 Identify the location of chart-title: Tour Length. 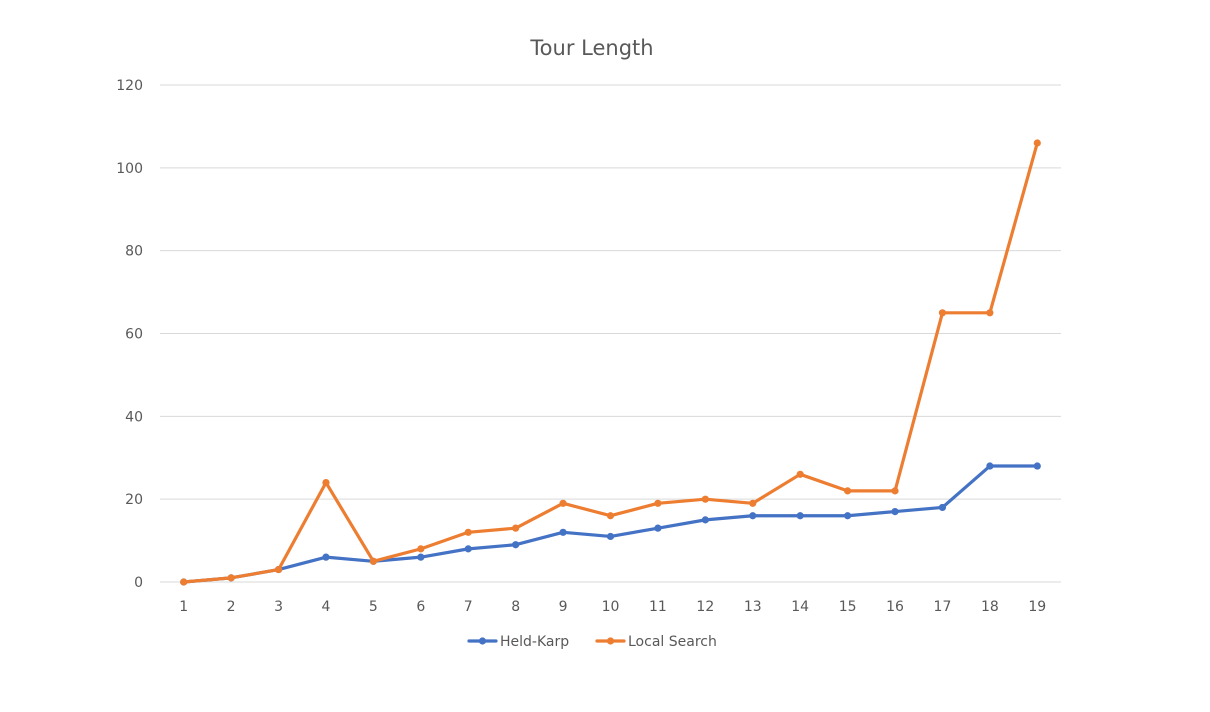
(591, 48).